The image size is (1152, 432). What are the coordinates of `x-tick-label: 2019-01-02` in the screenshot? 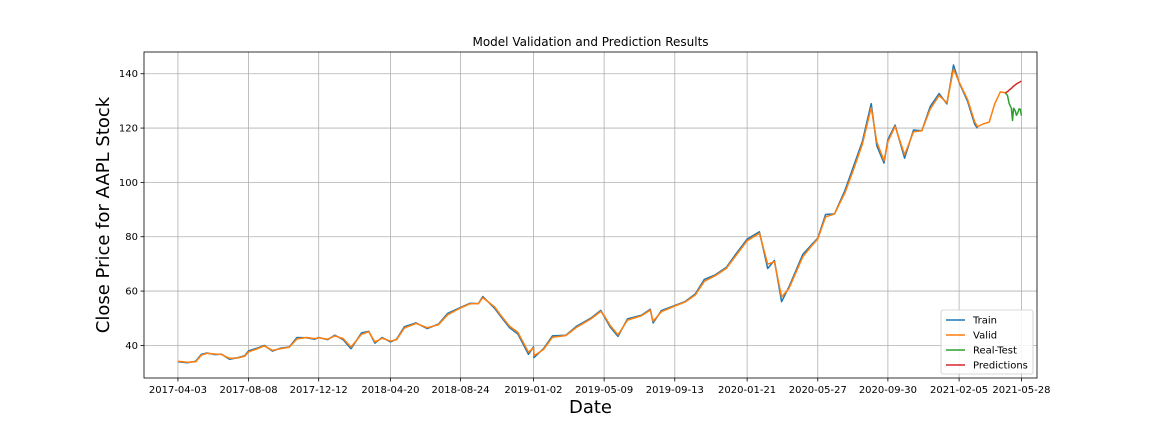 It's located at (533, 390).